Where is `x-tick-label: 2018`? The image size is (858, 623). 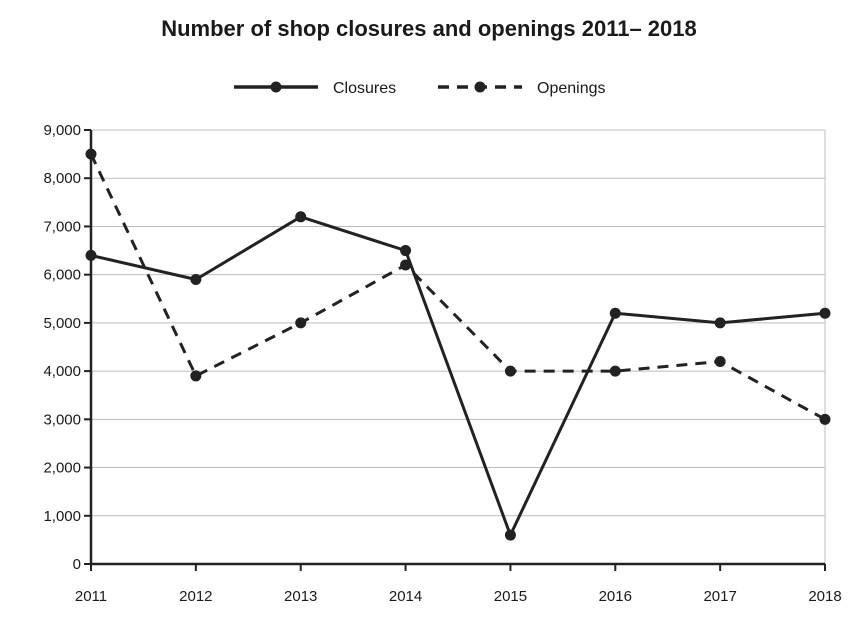 x-tick-label: 2018 is located at coordinates (824, 596).